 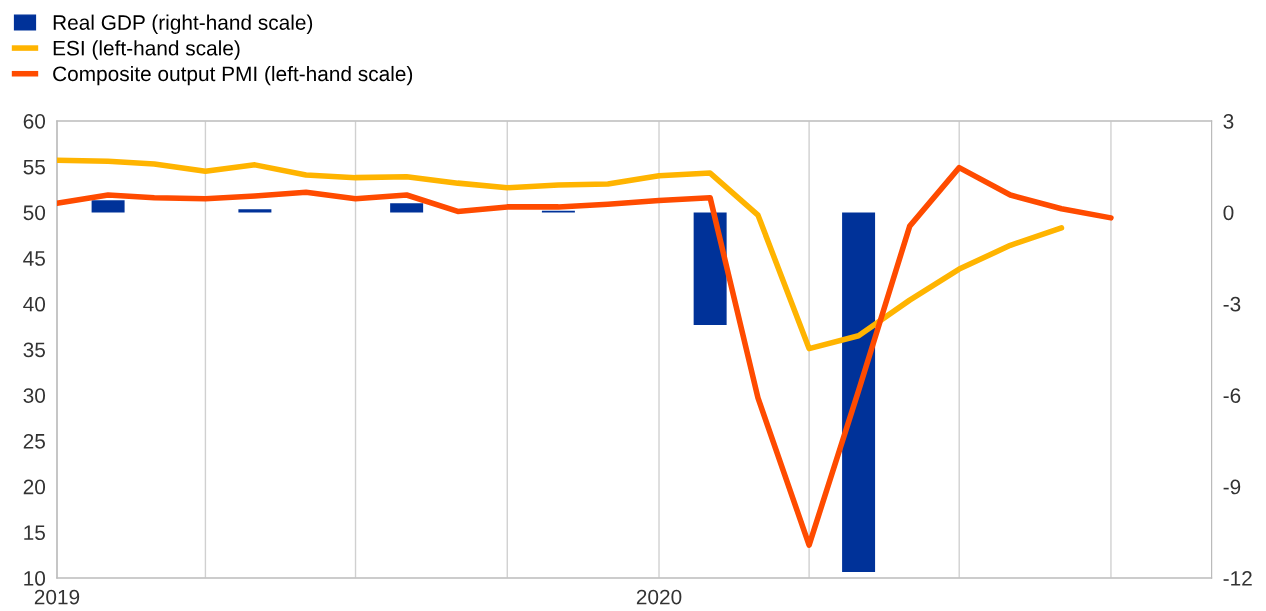 What do you see at coordinates (34, 304) in the screenshot?
I see `y-tick-label: 40` at bounding box center [34, 304].